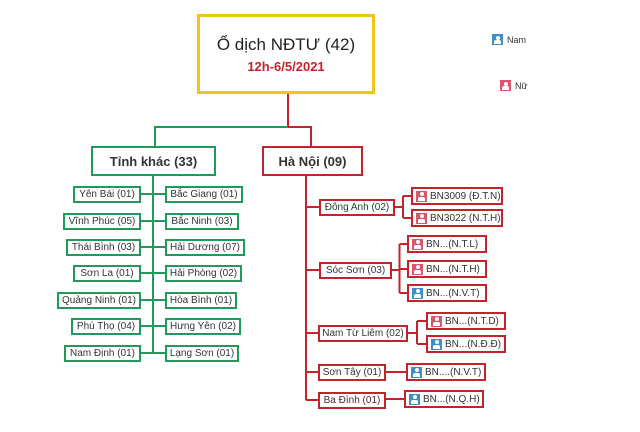 This screenshot has height=432, width=640. I want to click on province-node: Quảng Ninh (01), so click(99, 300).